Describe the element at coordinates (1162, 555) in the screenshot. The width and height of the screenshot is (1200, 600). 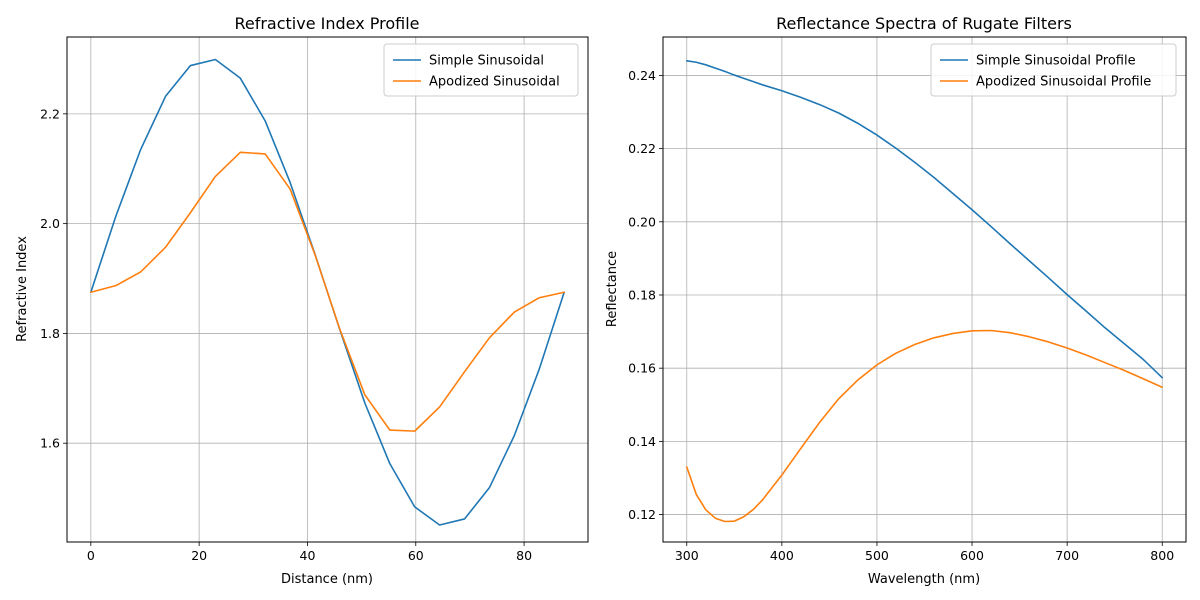
I see `x-tick-label: 800` at that location.